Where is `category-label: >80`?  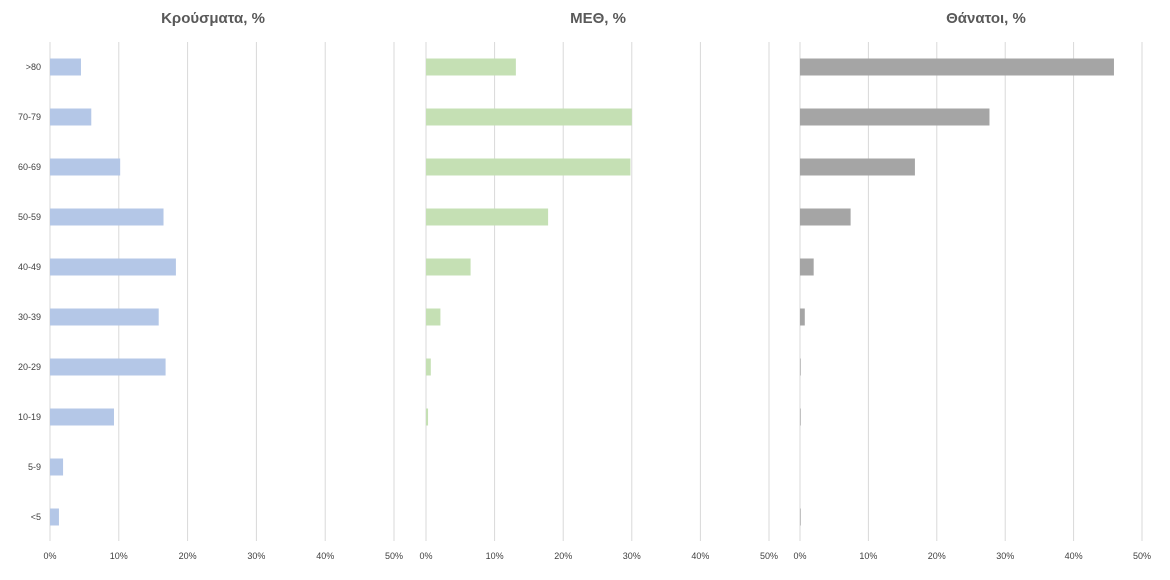 category-label: >80 is located at coordinates (33, 67).